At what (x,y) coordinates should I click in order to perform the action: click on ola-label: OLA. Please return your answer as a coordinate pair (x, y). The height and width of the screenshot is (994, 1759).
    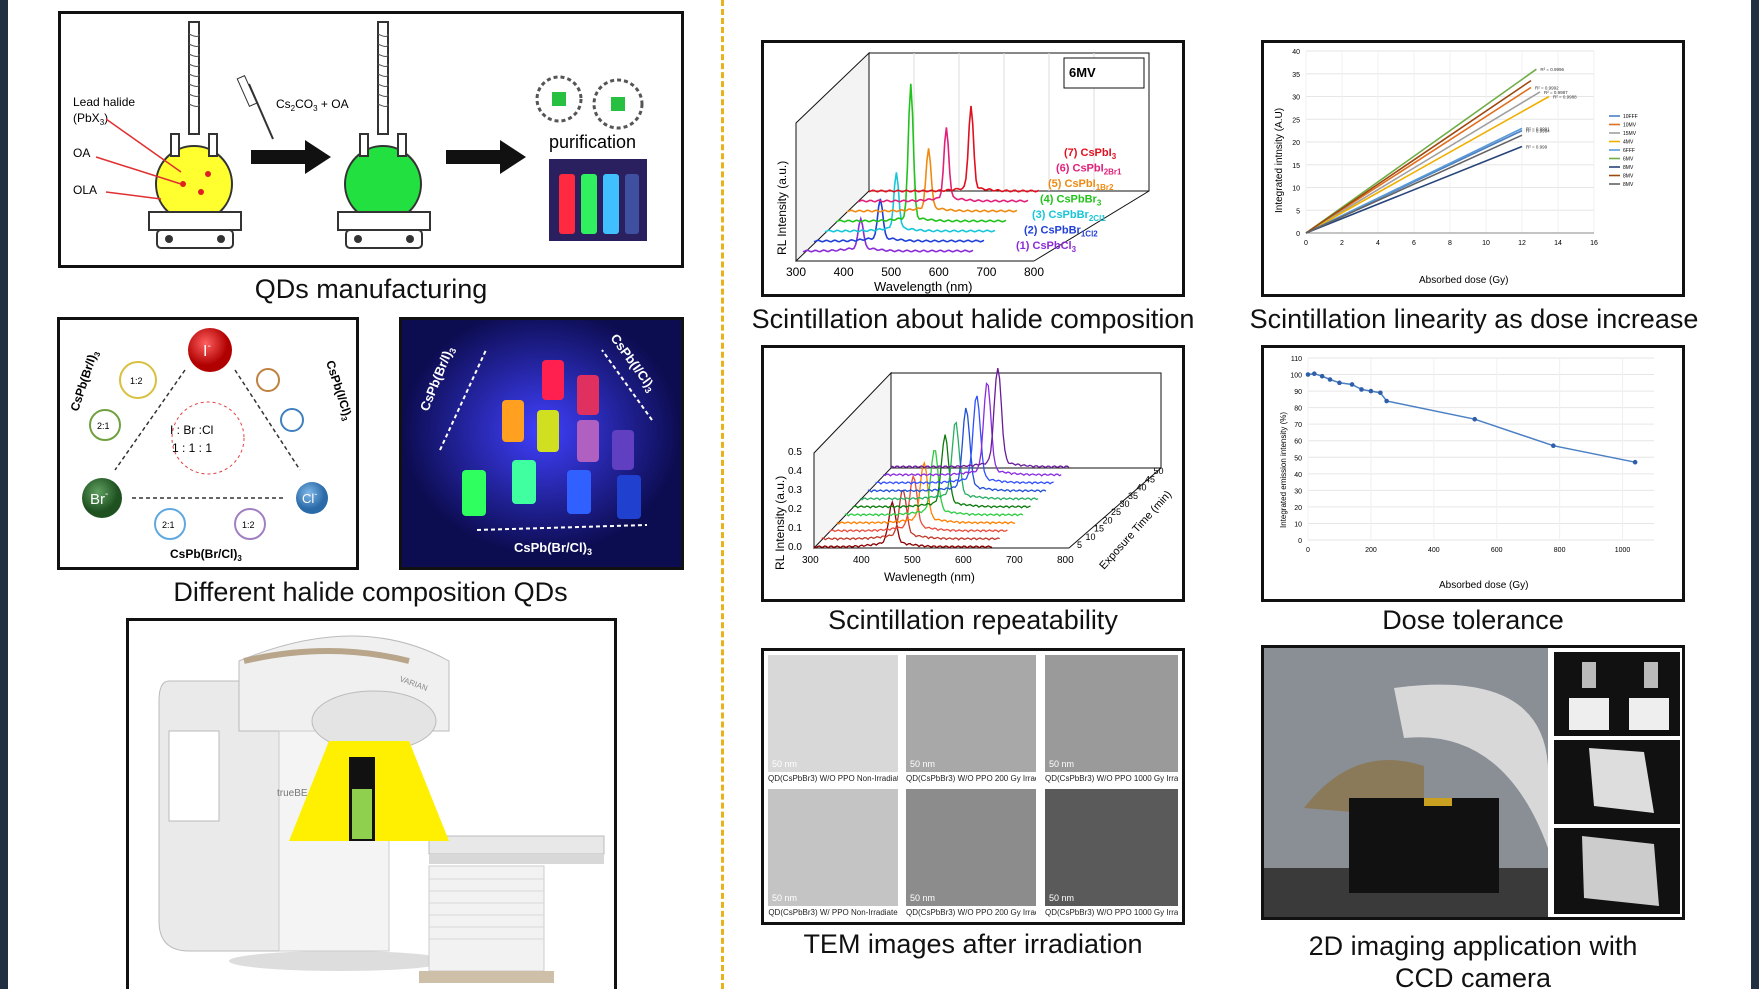
    Looking at the image, I should click on (85, 190).